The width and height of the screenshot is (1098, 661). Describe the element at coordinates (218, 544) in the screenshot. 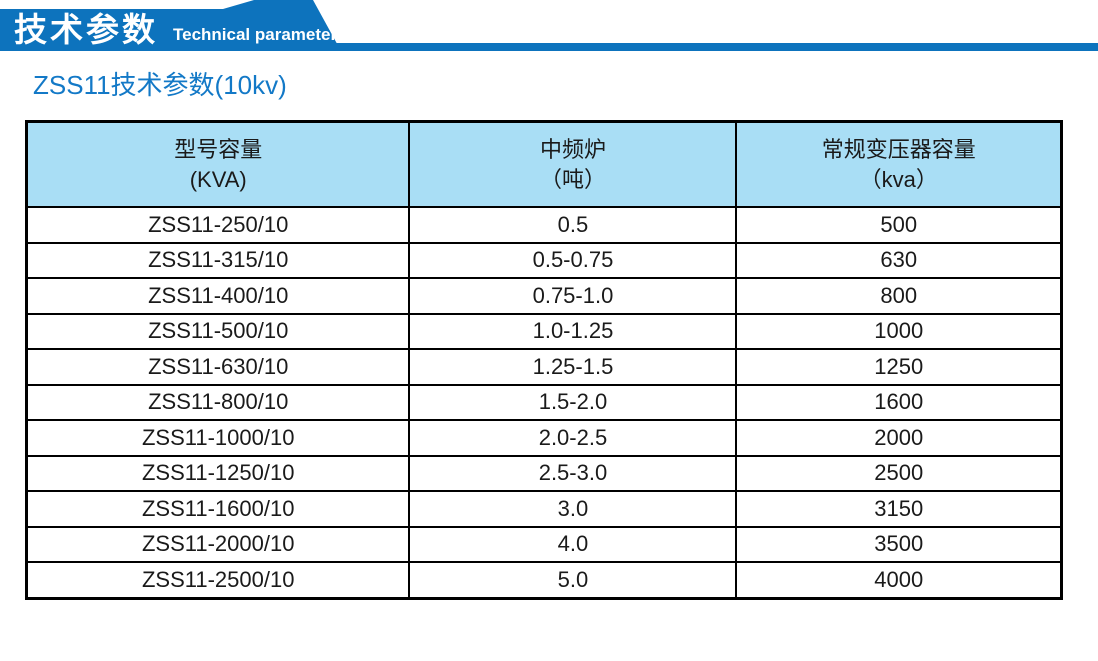

I see `table-cell: ZSS11-2000/10` at that location.